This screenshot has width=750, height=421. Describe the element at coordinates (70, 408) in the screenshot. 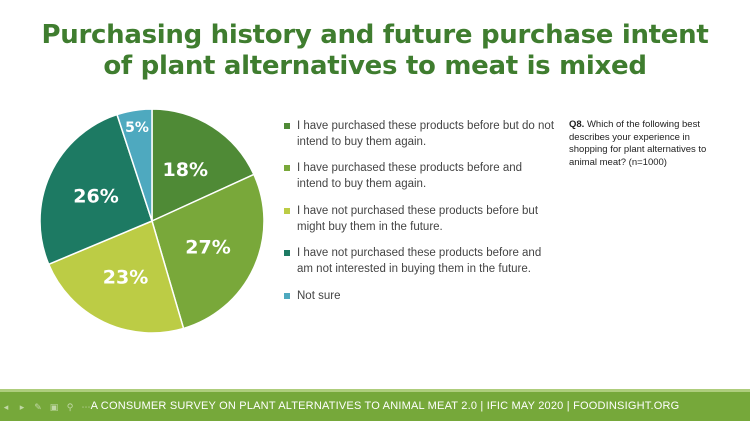

I see `search-icon: ⚲` at that location.